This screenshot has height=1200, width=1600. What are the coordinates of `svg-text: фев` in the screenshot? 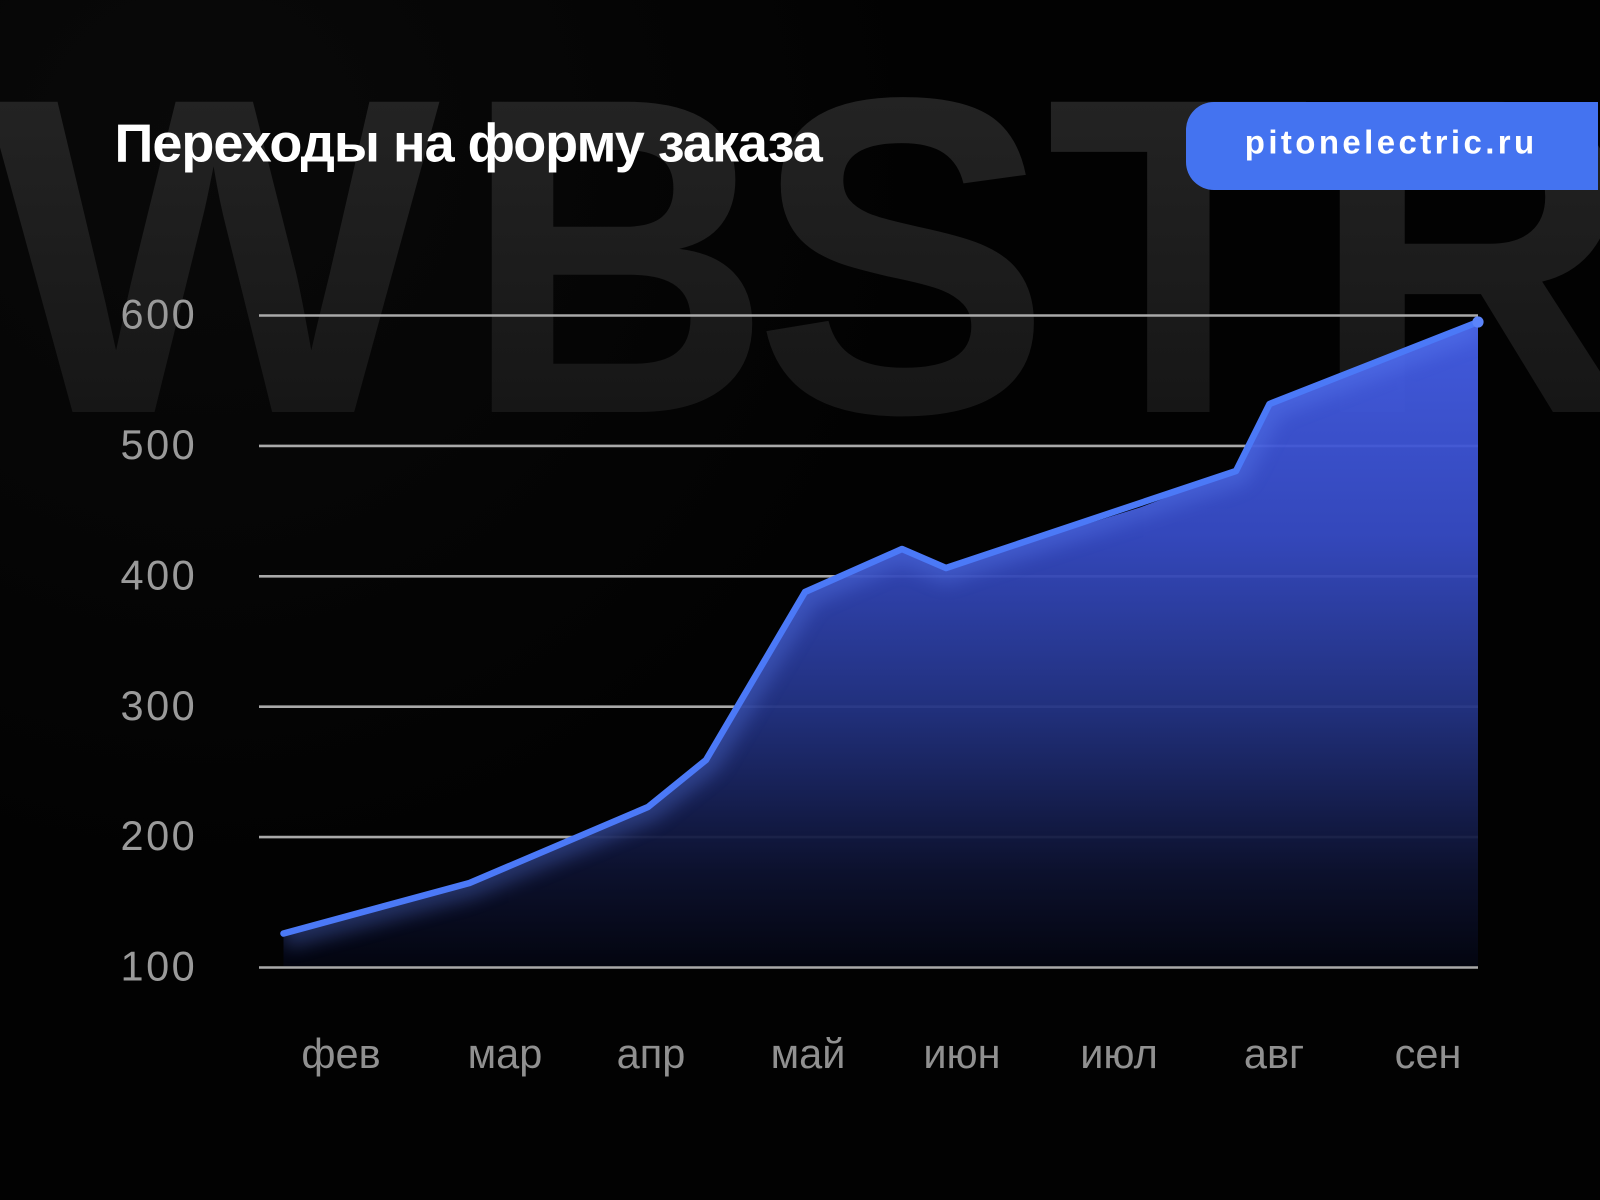 It's located at (340, 1053).